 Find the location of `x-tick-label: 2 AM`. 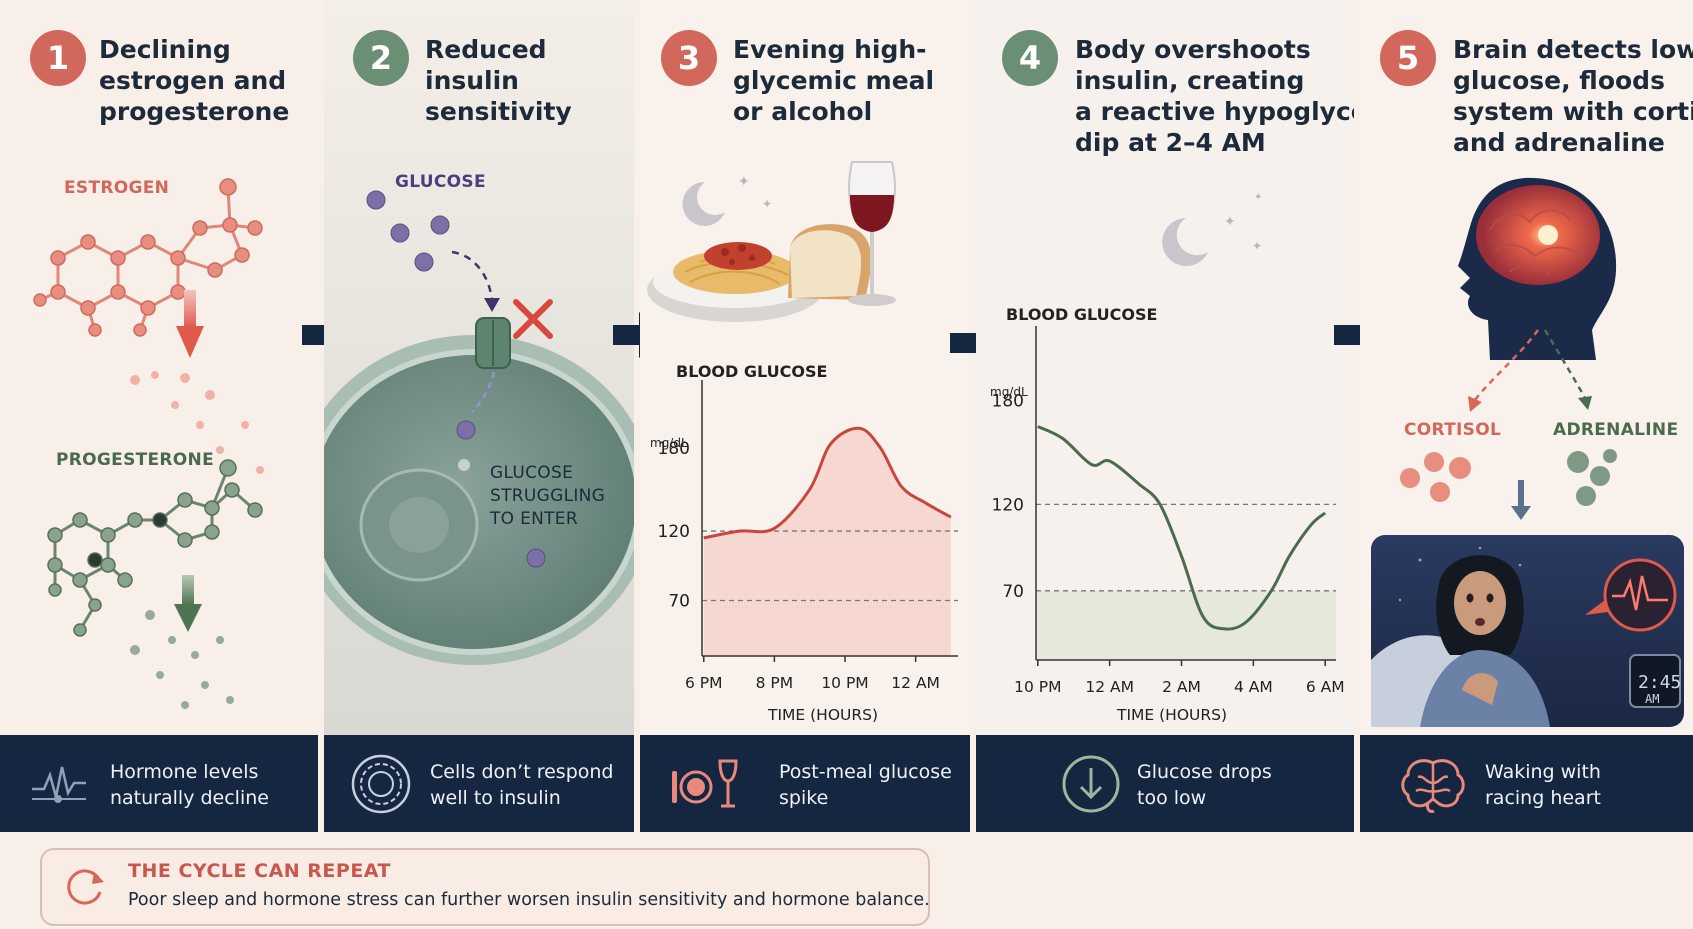

x-tick-label: 2 AM is located at coordinates (1181, 687).